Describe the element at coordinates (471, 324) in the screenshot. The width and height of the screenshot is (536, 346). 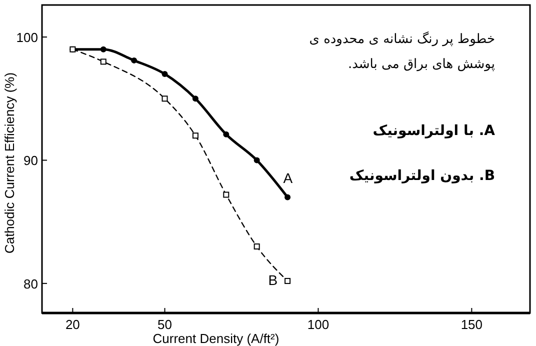
I see `x-tick-label: 150` at that location.